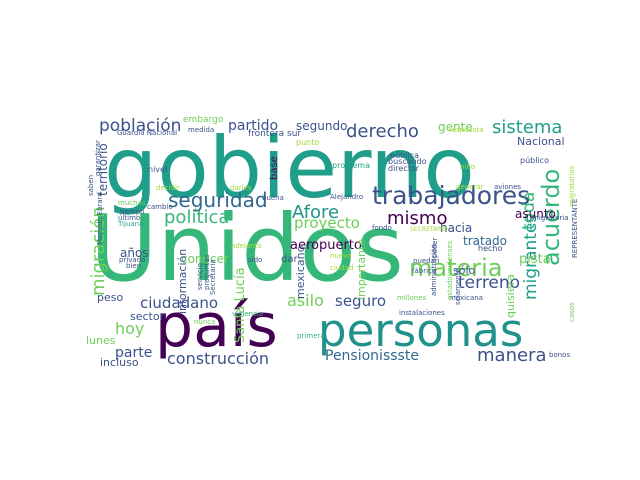 This screenshot has width=640, height=480. I want to click on word-toda: toda, so click(529, 211).